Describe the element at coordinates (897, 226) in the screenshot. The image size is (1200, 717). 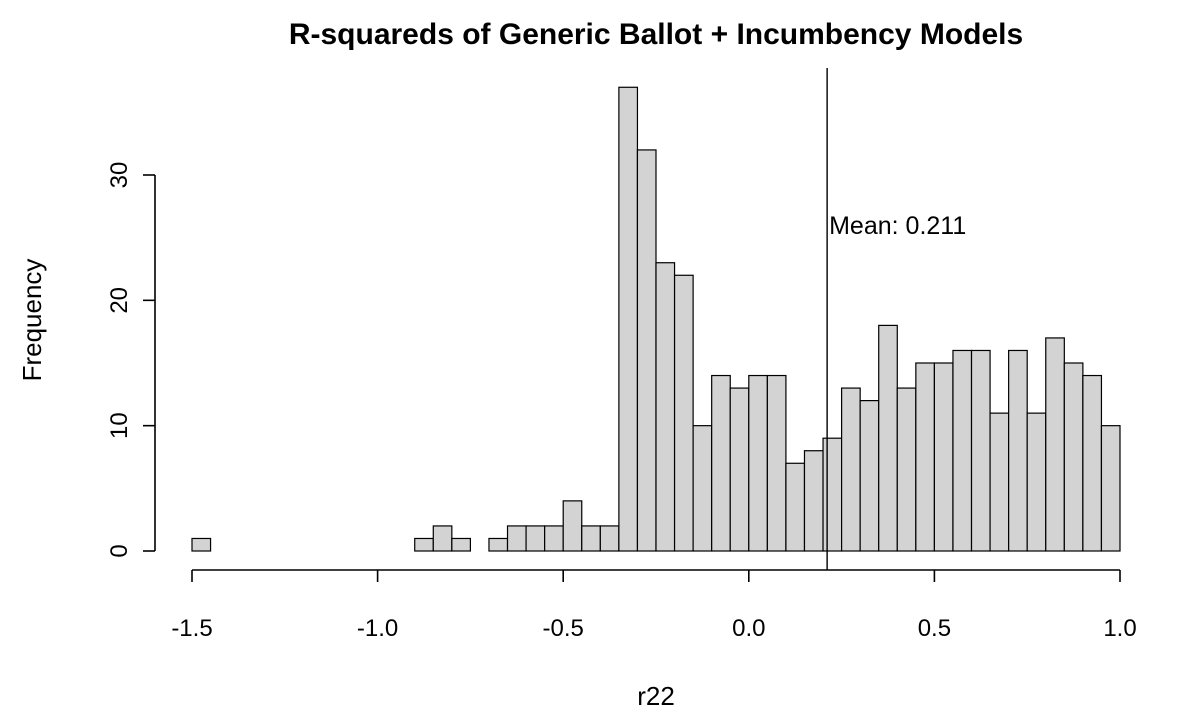
I see `mean-label: Mean: 0.211` at that location.